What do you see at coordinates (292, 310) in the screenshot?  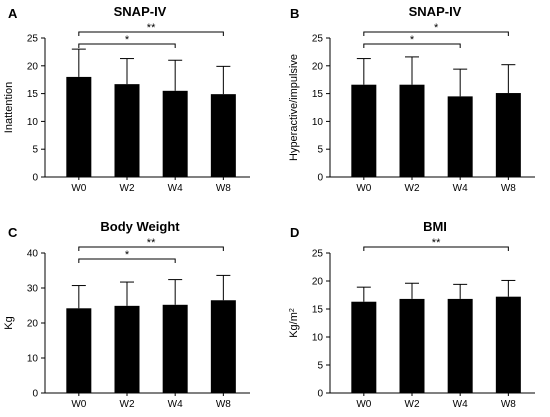 I see `y-axis-label-superscript: 2` at bounding box center [292, 310].